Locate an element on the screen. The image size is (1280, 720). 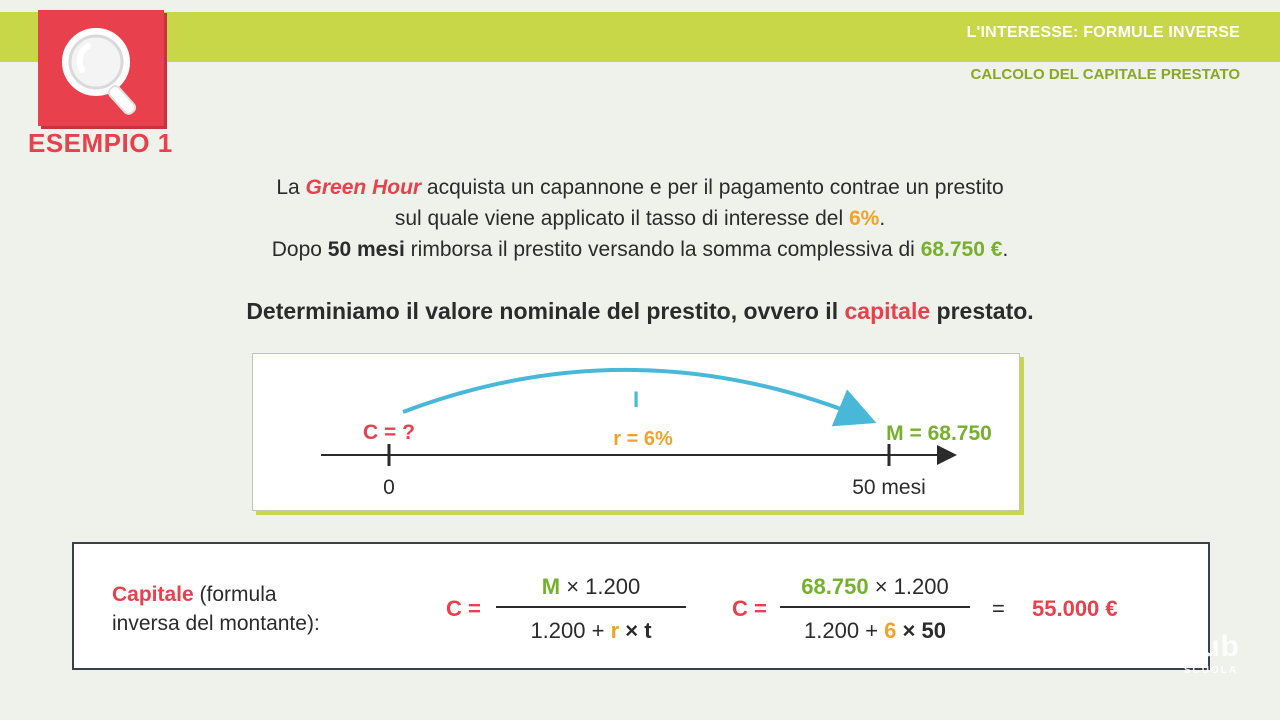
watermark-sub: SCUOLA is located at coordinates (1211, 670).